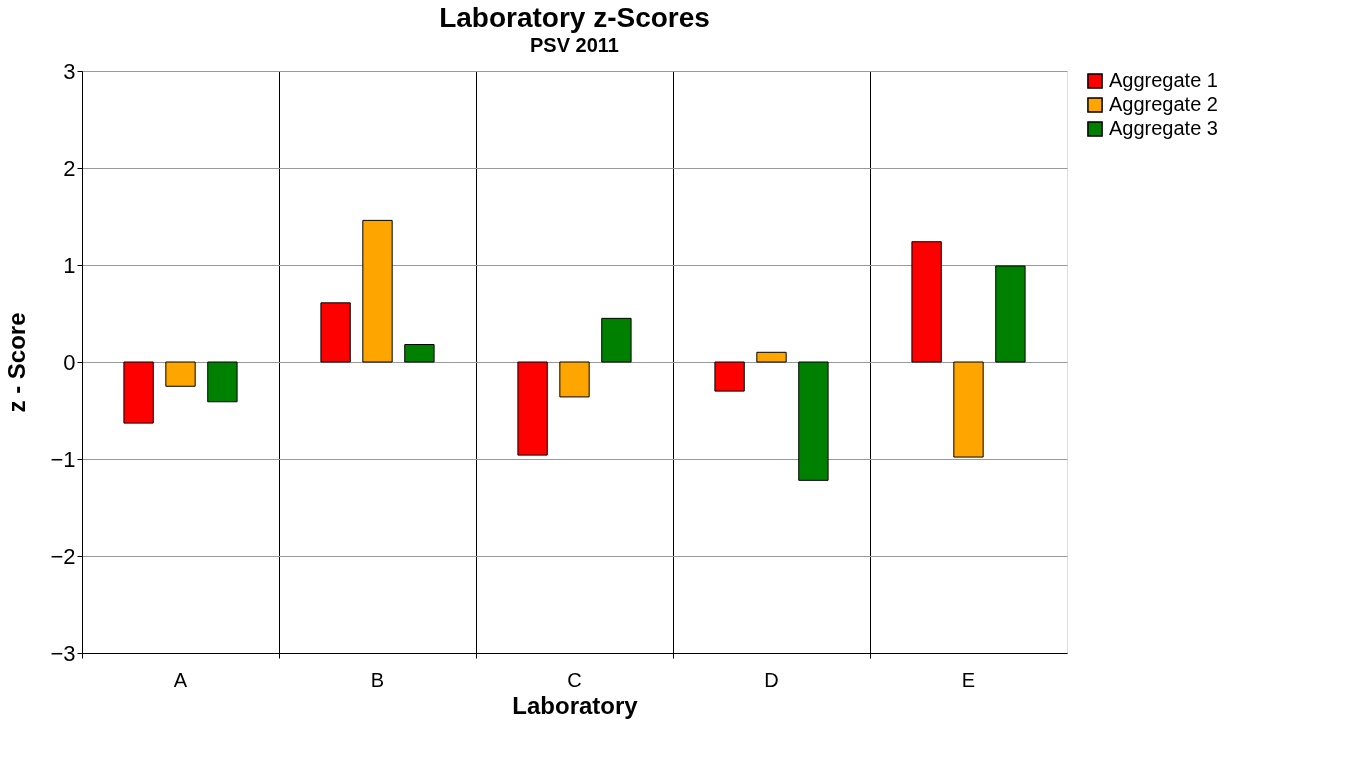 The height and width of the screenshot is (784, 1347). Describe the element at coordinates (180, 679) in the screenshot. I see `x-tick-label: A` at that location.